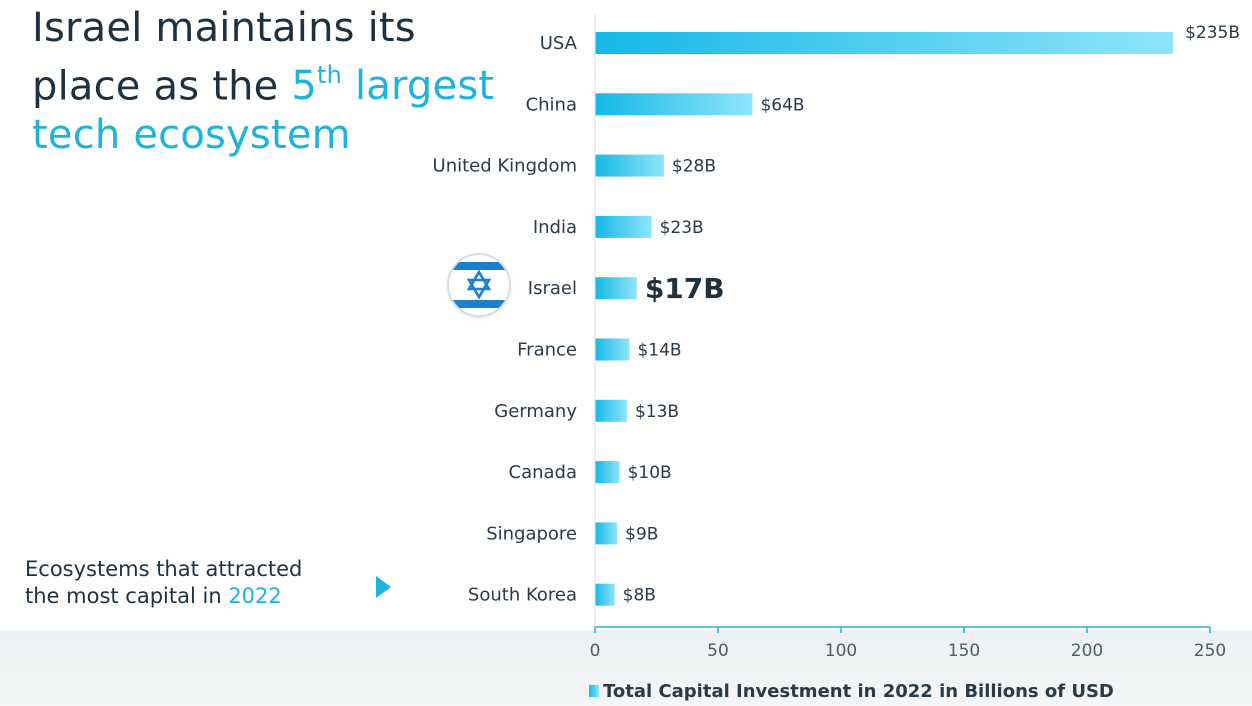 The width and height of the screenshot is (1252, 706). I want to click on x-tick-label: 0, so click(595, 651).